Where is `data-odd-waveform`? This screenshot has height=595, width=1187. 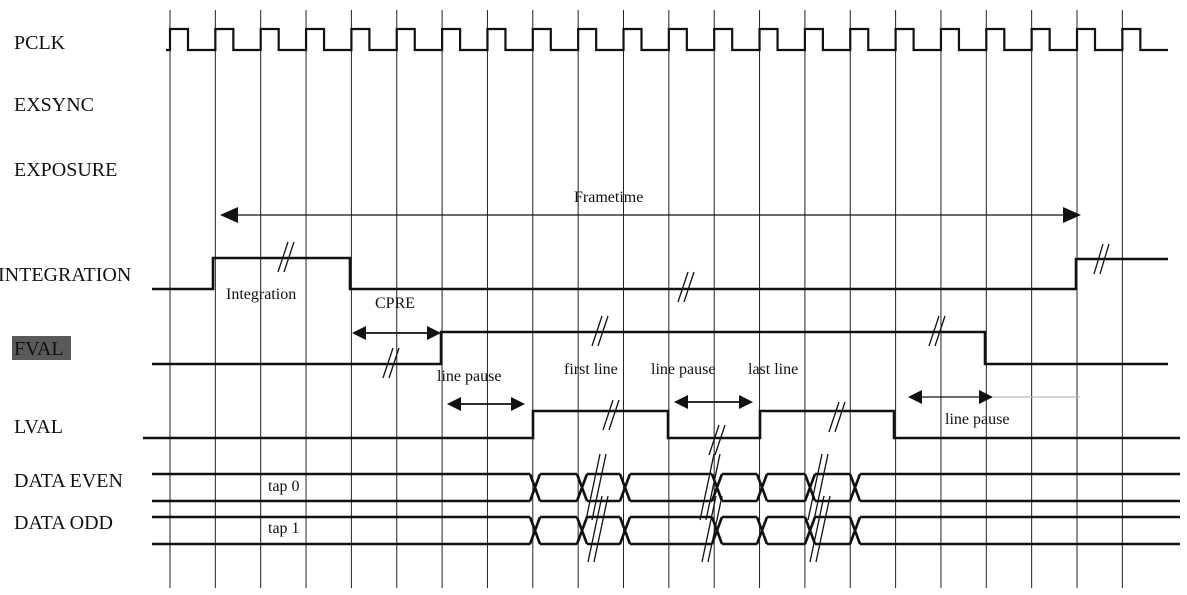
data-odd-waveform is located at coordinates (666, 530).